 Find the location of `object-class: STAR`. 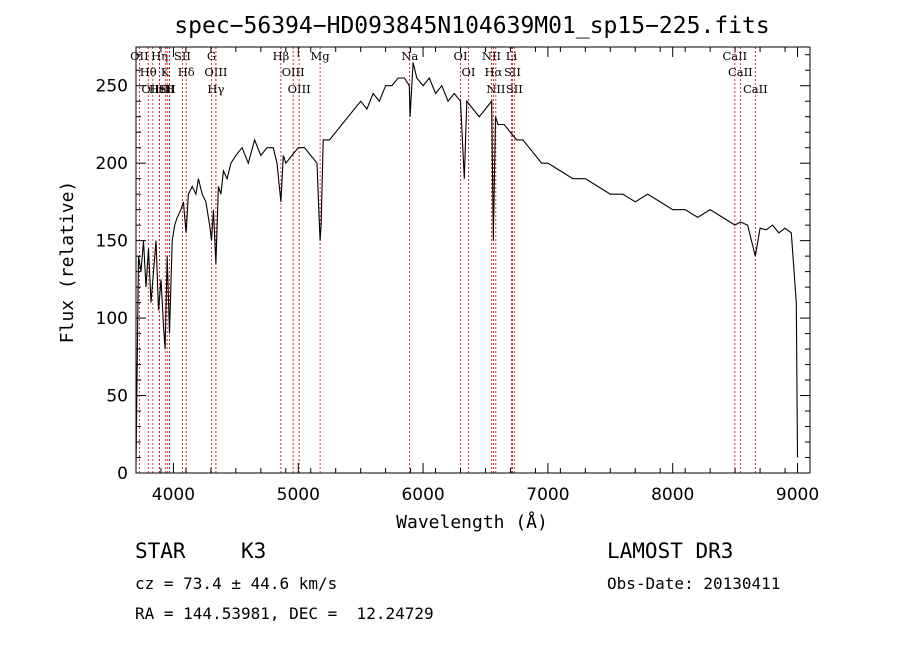

object-class: STAR is located at coordinates (160, 551).